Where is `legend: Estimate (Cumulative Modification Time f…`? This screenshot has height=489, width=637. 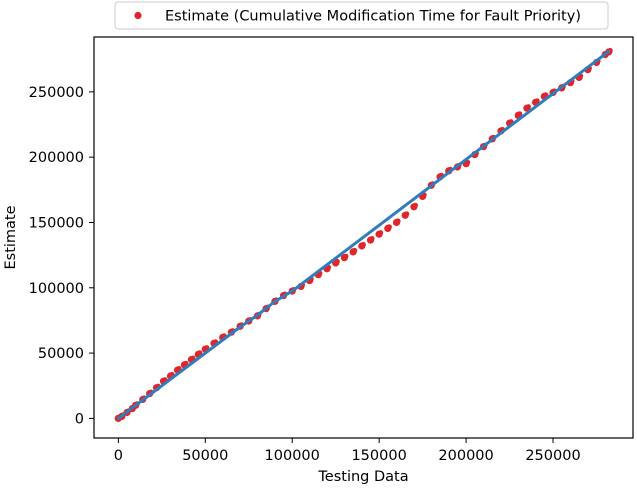
legend: Estimate (Cumulative Modification Time f… is located at coordinates (361, 15).